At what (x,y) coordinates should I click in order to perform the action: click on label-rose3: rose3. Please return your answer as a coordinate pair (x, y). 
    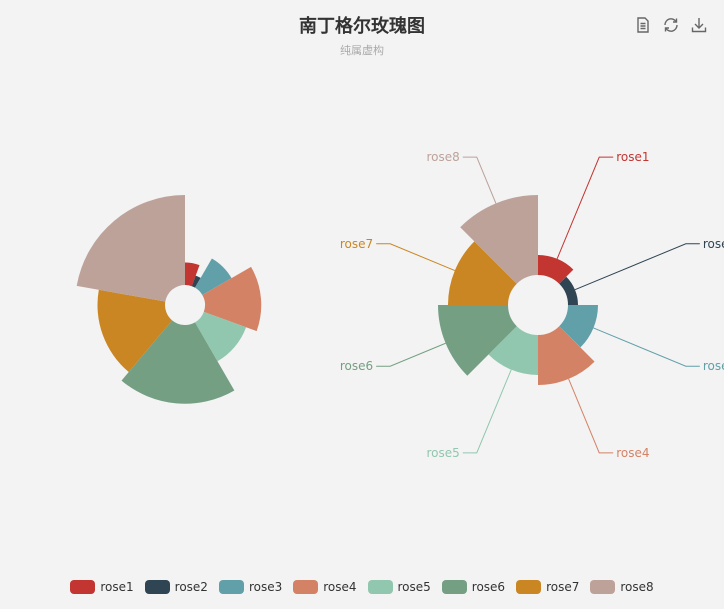
    Looking at the image, I should click on (713, 366).